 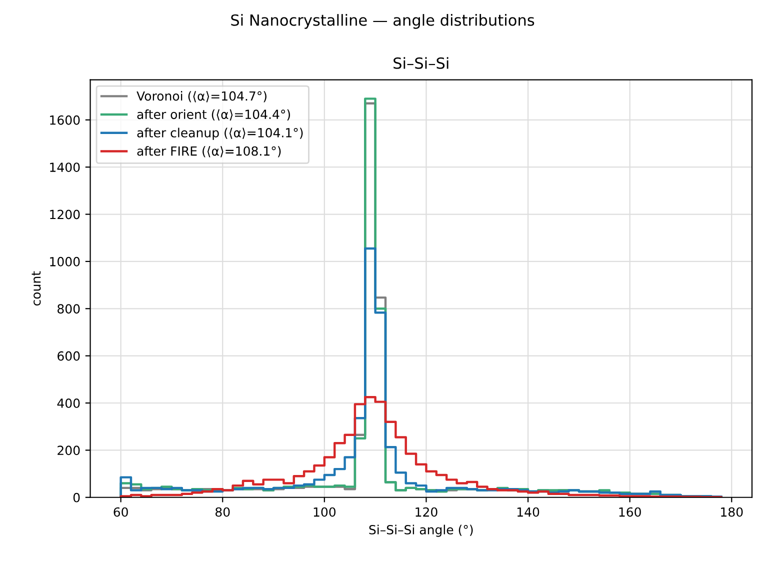 I want to click on y-tick-label: 1200, so click(x=65, y=215).